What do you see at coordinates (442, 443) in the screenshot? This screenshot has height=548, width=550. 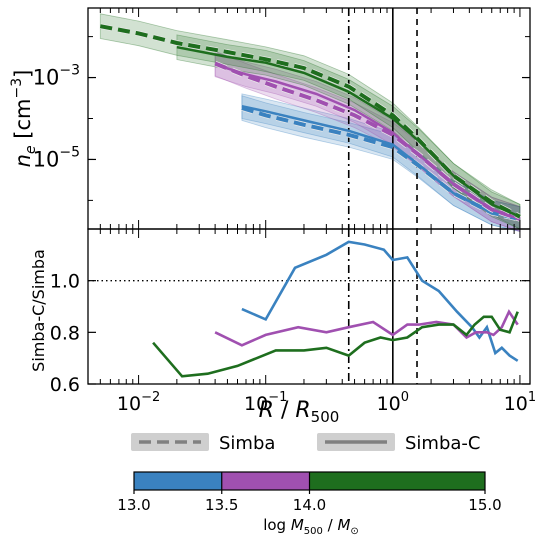 I see `legend-simbac-label: Simba-C` at bounding box center [442, 443].